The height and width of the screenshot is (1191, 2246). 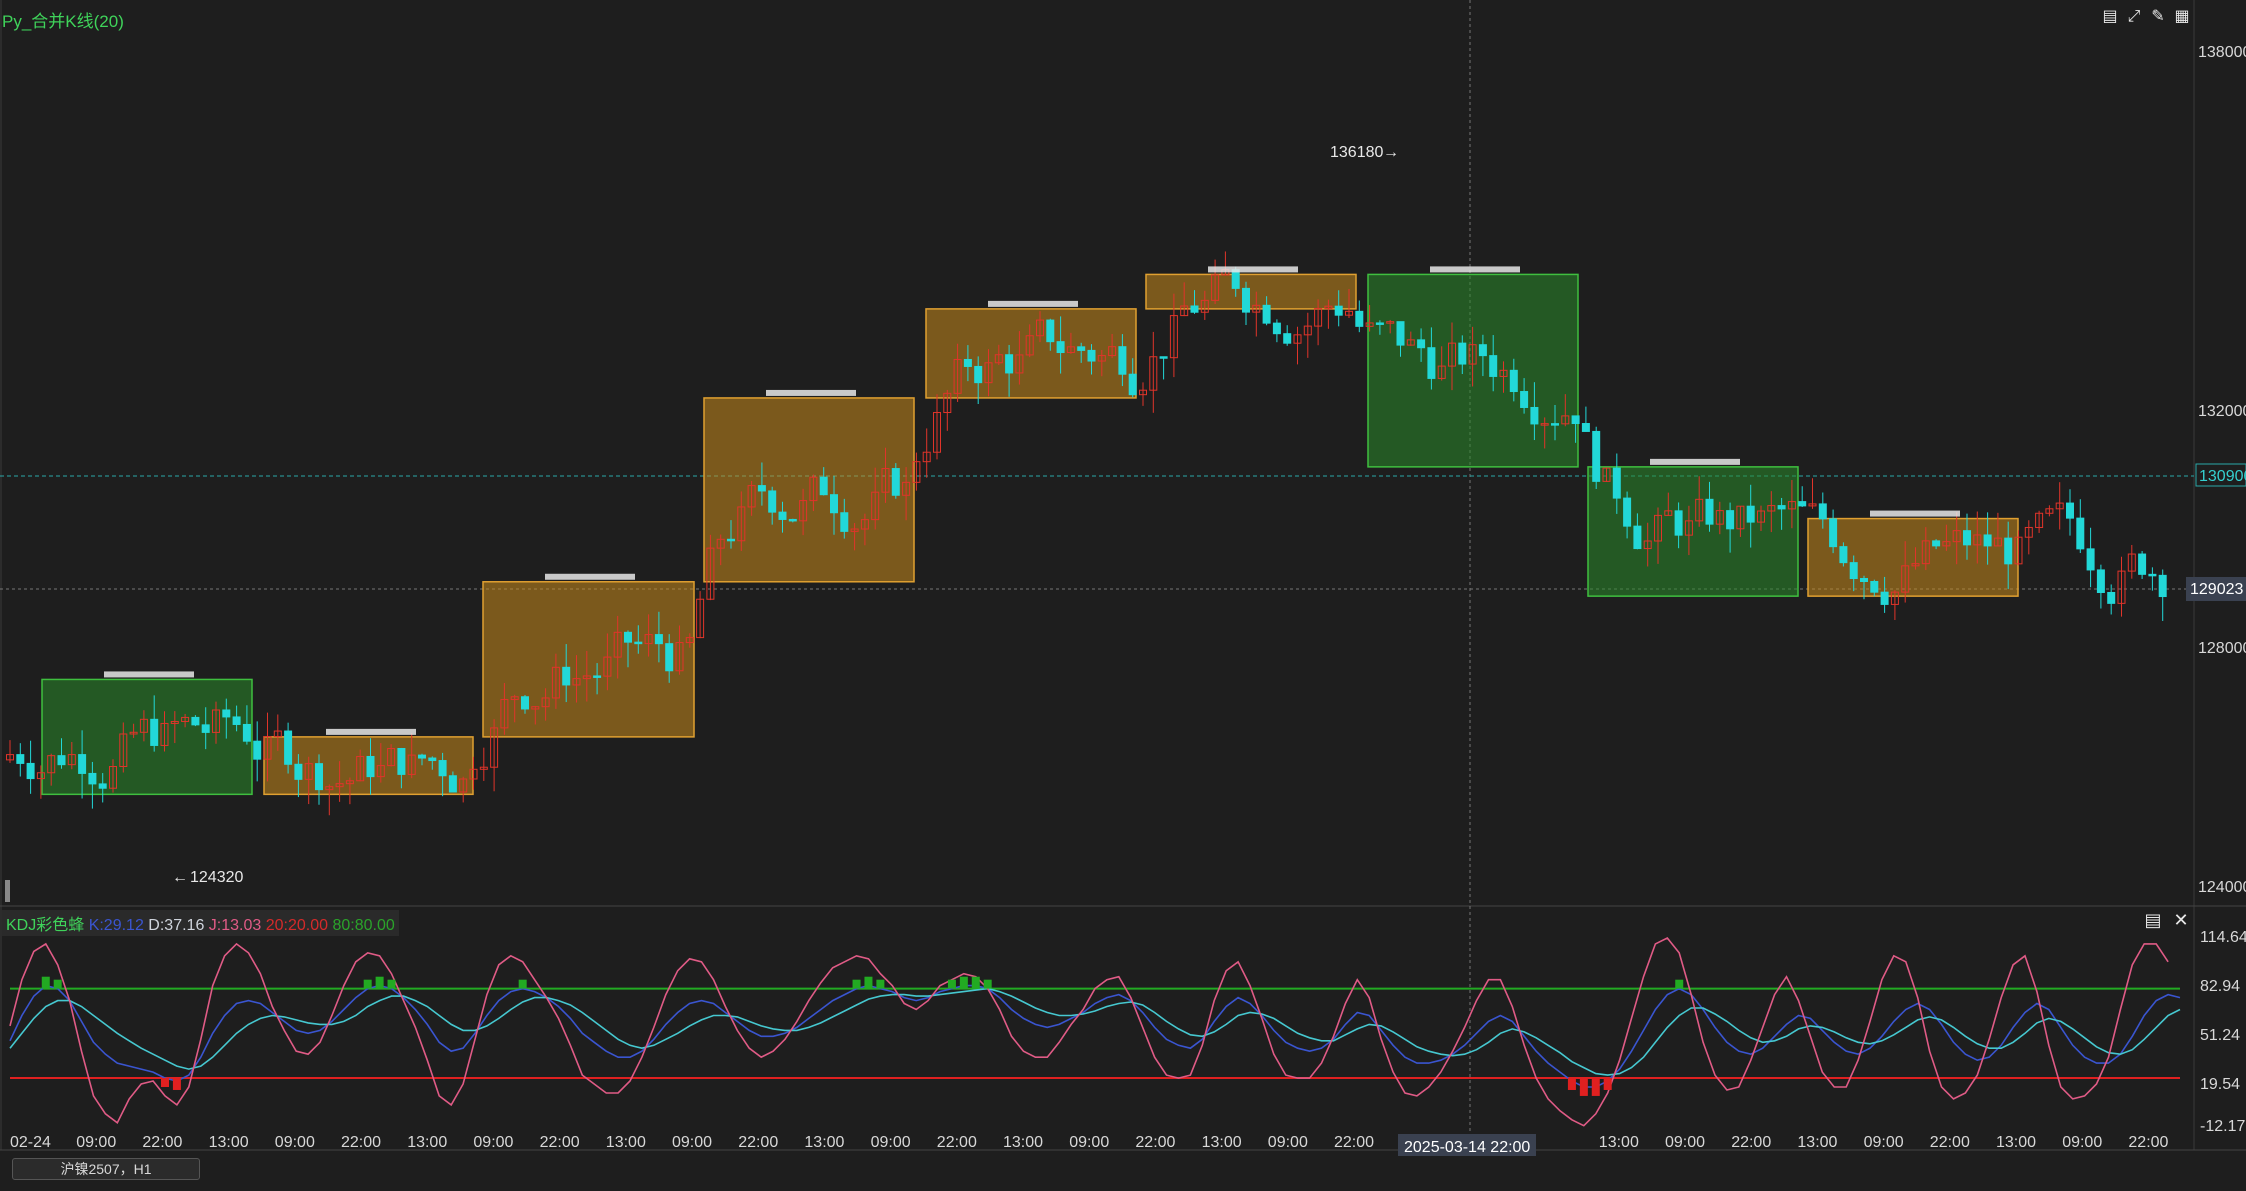 What do you see at coordinates (2134, 16) in the screenshot?
I see `fullscreen-icon: ⤢` at bounding box center [2134, 16].